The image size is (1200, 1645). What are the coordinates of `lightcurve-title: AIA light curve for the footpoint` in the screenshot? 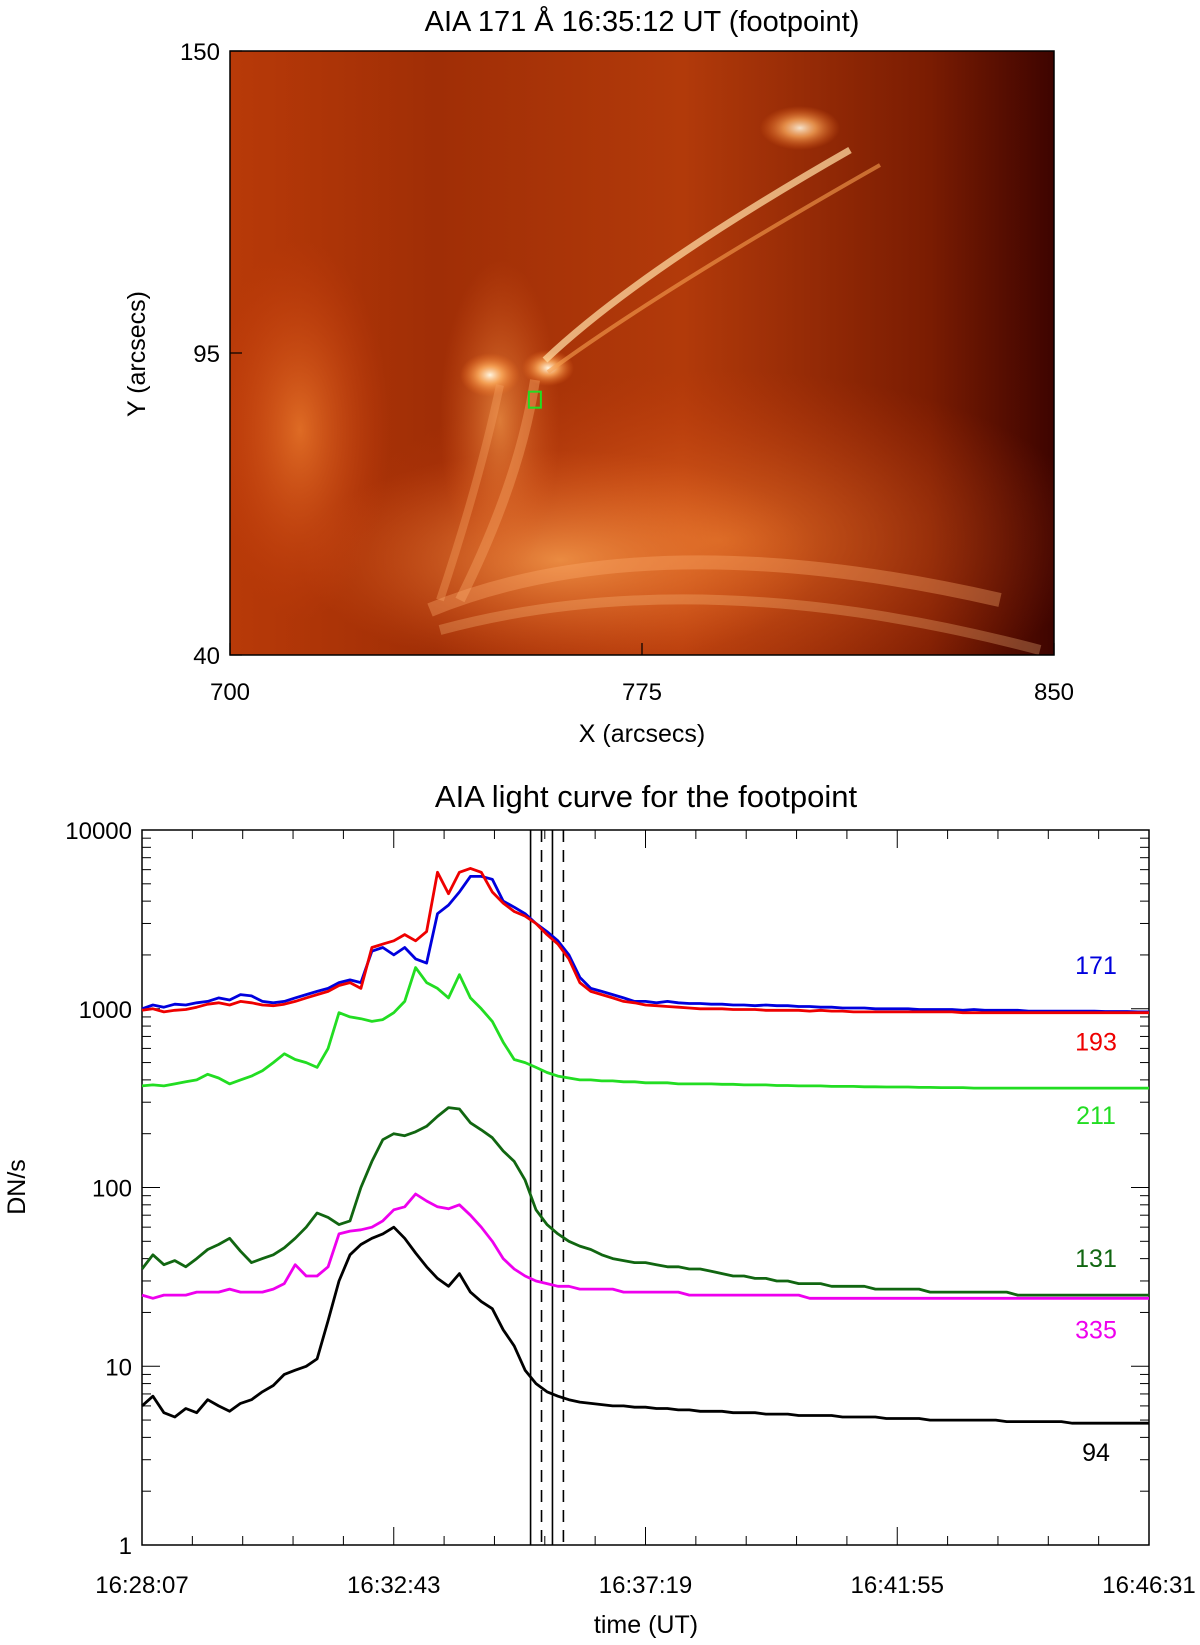 It's located at (646, 796).